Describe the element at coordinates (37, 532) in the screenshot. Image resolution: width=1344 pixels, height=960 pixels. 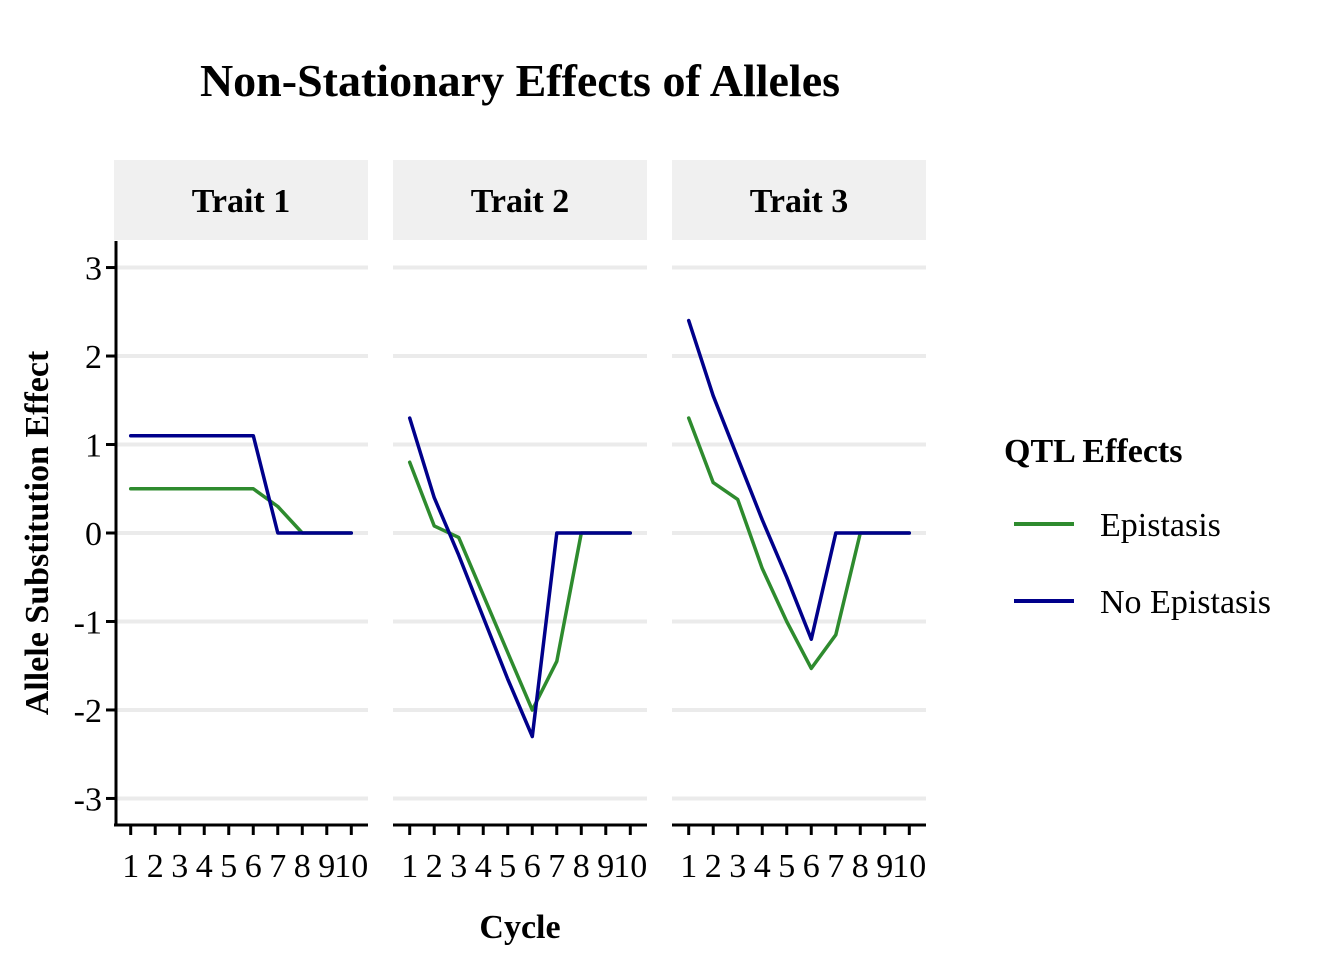
I see `y-axis-title: Allele Substitution Effect` at that location.